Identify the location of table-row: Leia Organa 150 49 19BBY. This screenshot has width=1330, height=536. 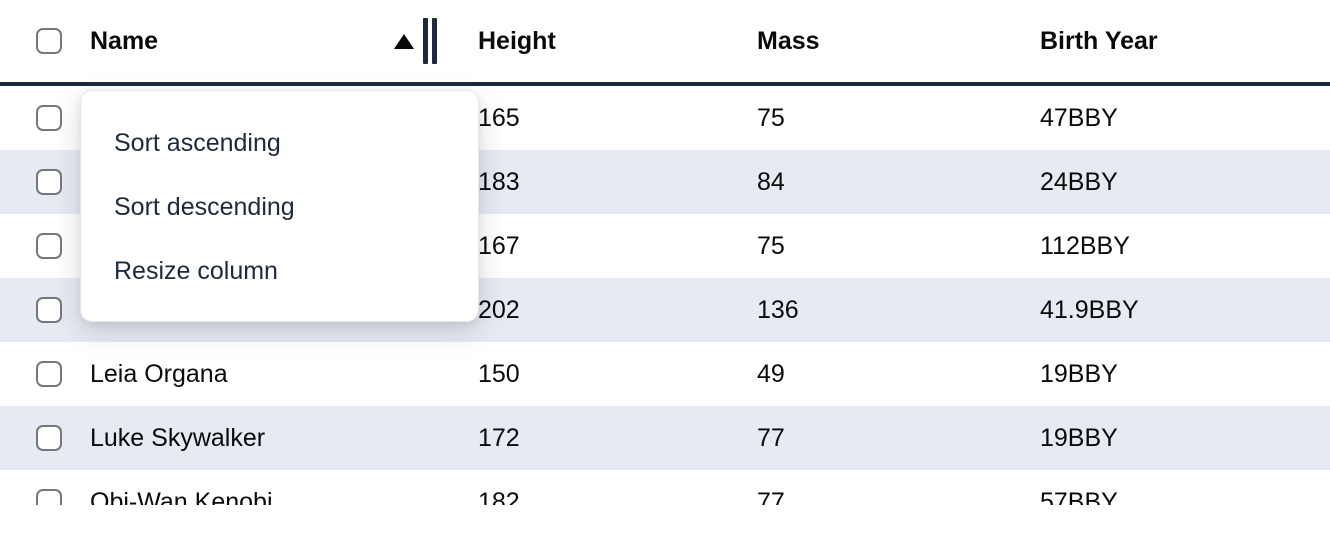
(665, 374).